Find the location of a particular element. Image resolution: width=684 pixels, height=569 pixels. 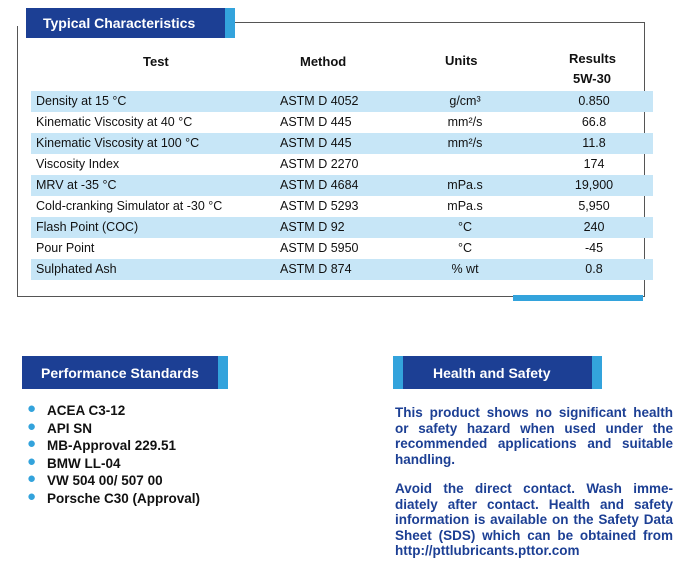

cell-test: Kinematic Viscosity at 100 °C is located at coordinates (118, 143).